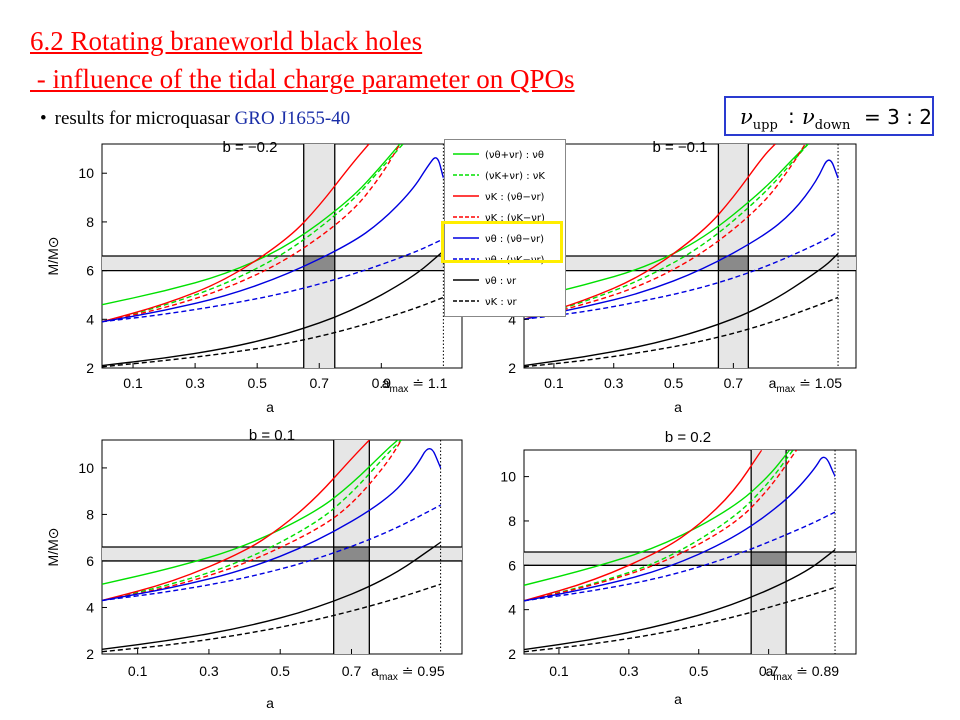 Image resolution: width=960 pixels, height=720 pixels. Describe the element at coordinates (249, 147) in the screenshot. I see `chart-title: b = −0.2` at that location.